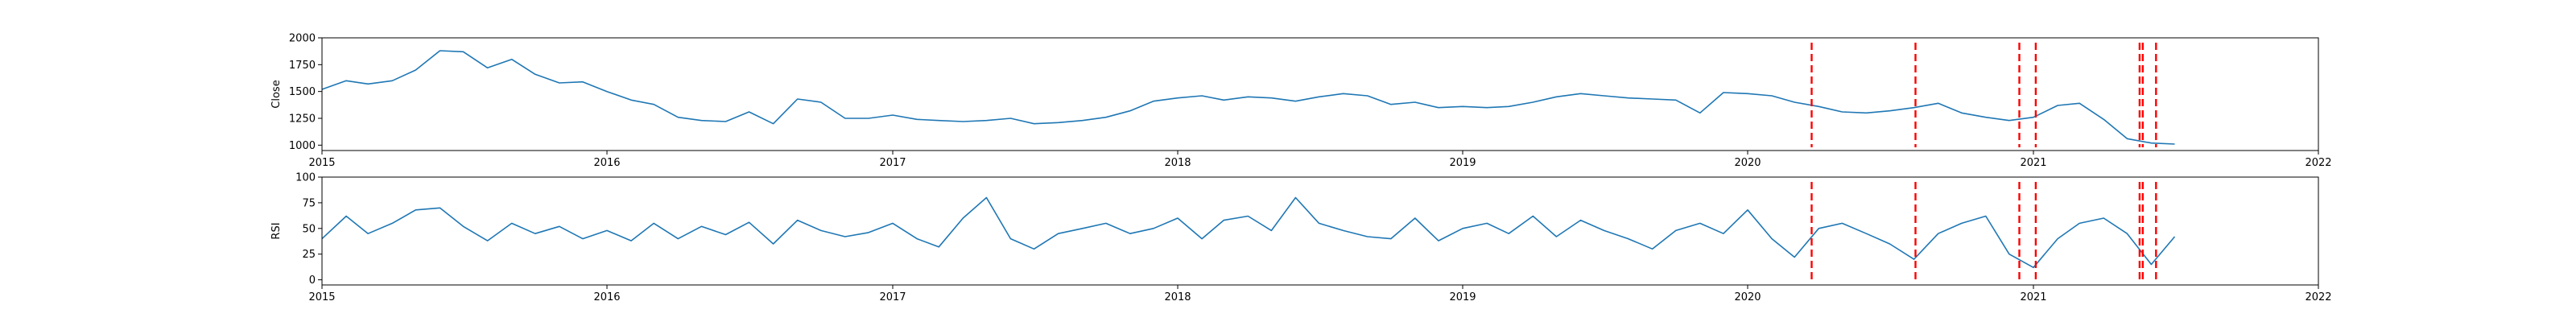 This screenshot has height=326, width=2576. What do you see at coordinates (892, 297) in the screenshot?
I see `panel-2-x-tick-label: 2017` at bounding box center [892, 297].